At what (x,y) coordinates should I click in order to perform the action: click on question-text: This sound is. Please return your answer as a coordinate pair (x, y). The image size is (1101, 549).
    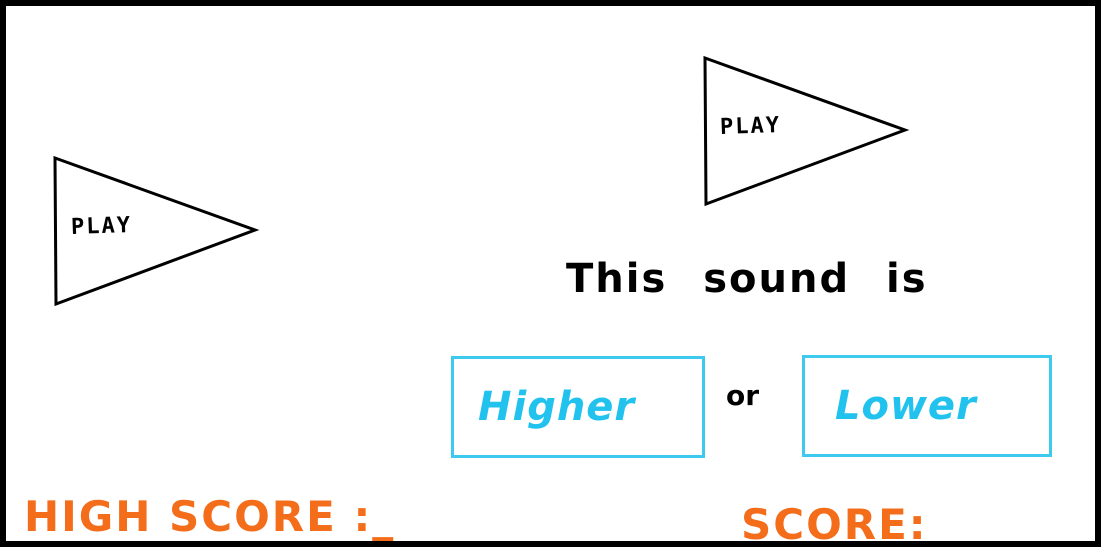
    Looking at the image, I should click on (747, 279).